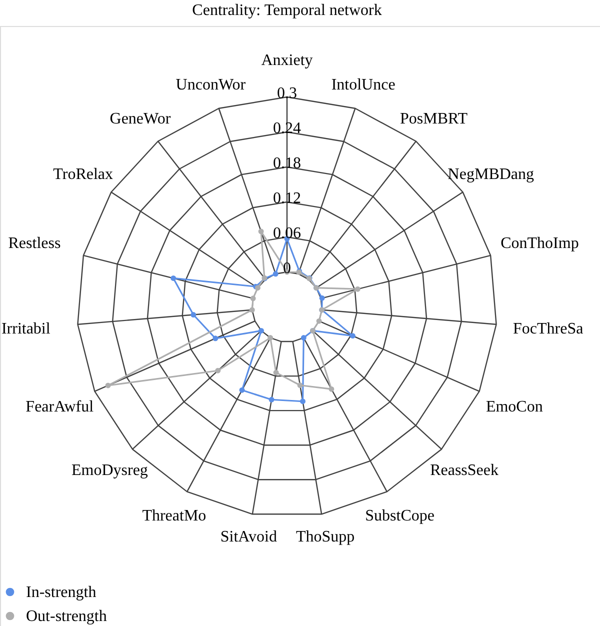 The height and width of the screenshot is (626, 600). Describe the element at coordinates (26, 329) in the screenshot. I see `spoke-label: Irritabil` at that location.